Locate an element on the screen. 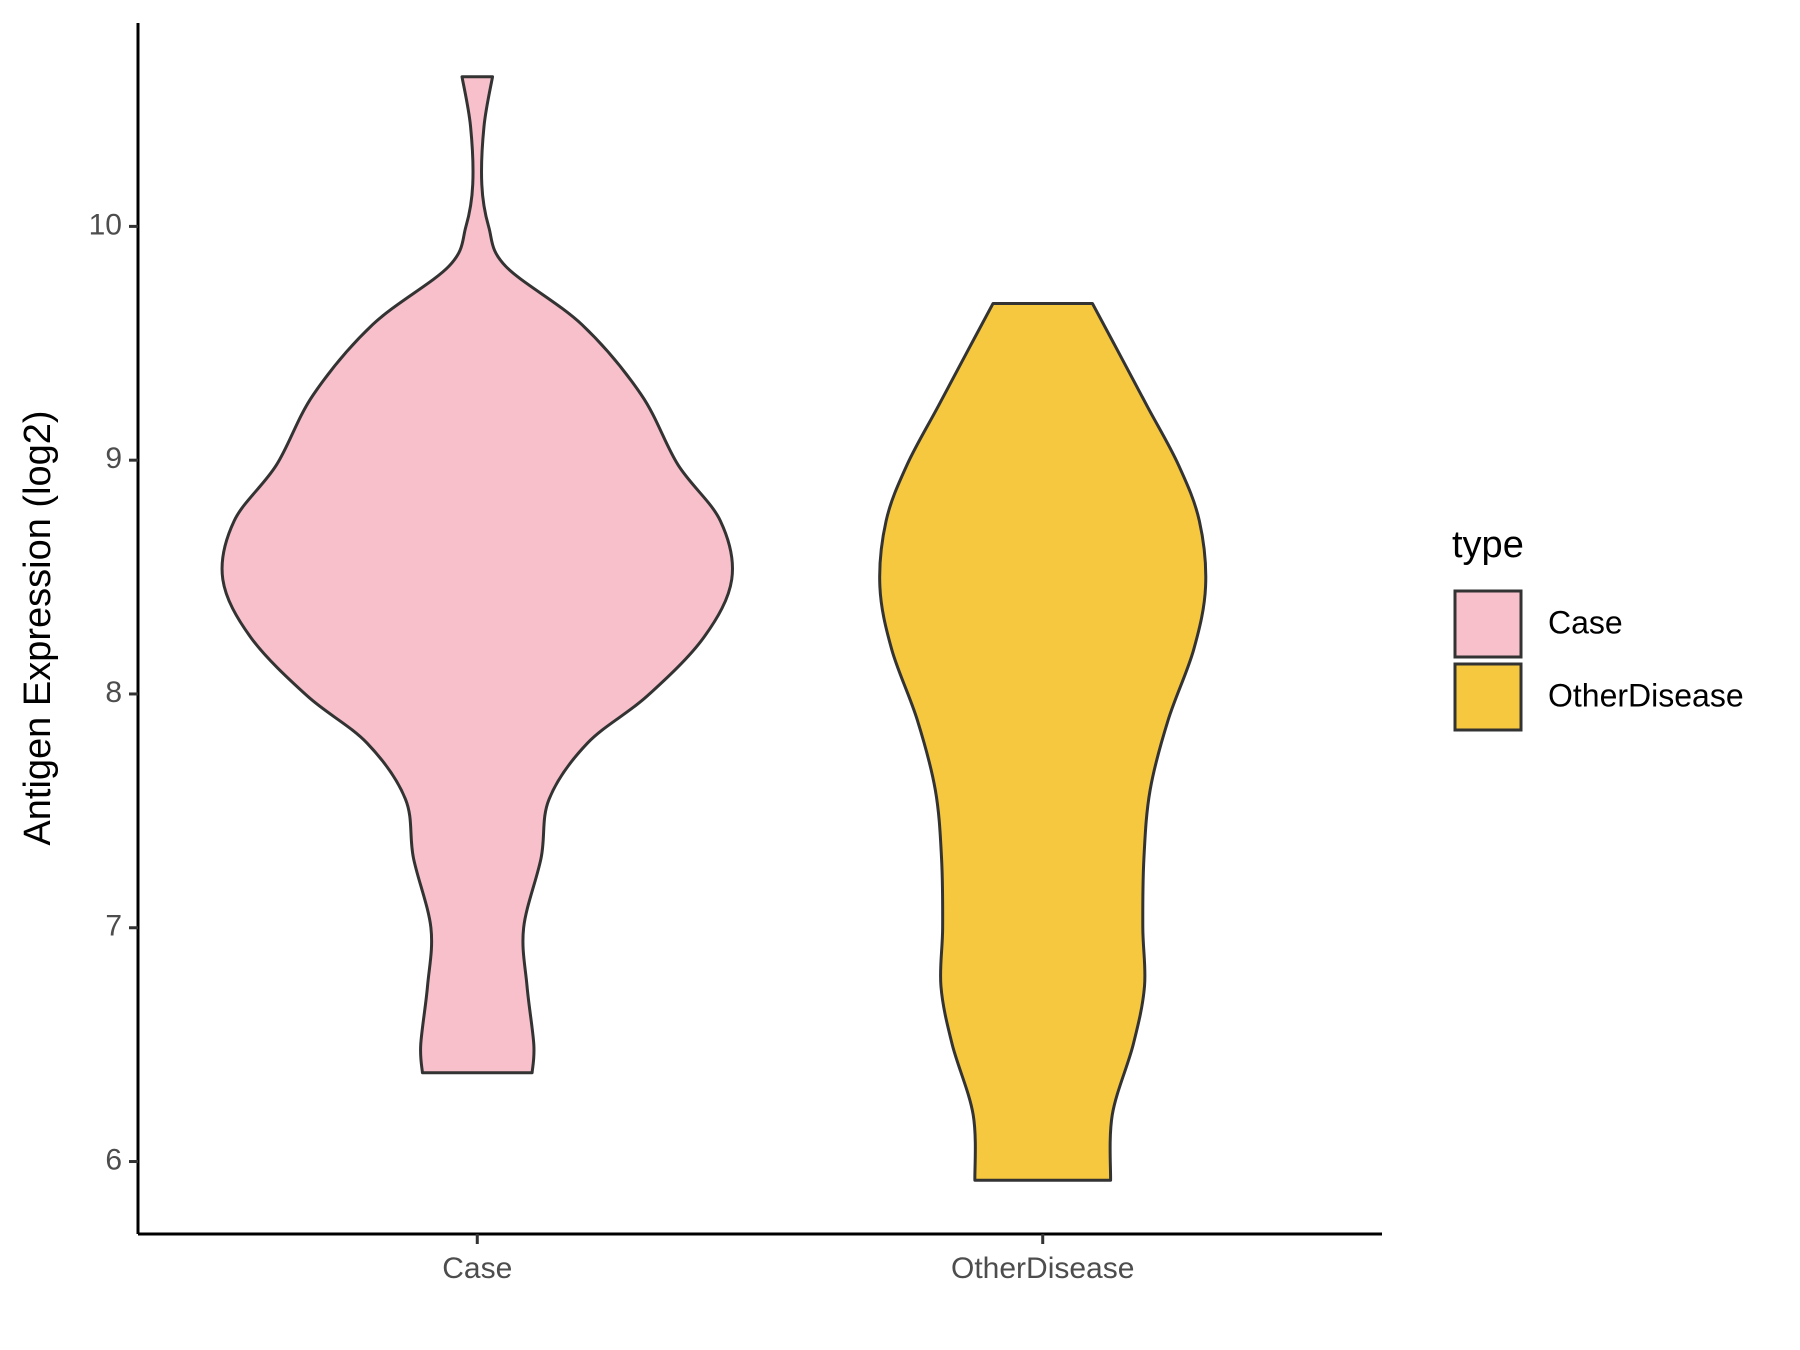 This screenshot has height=1350, width=1800. y-tick-label: 7 is located at coordinates (113, 926).